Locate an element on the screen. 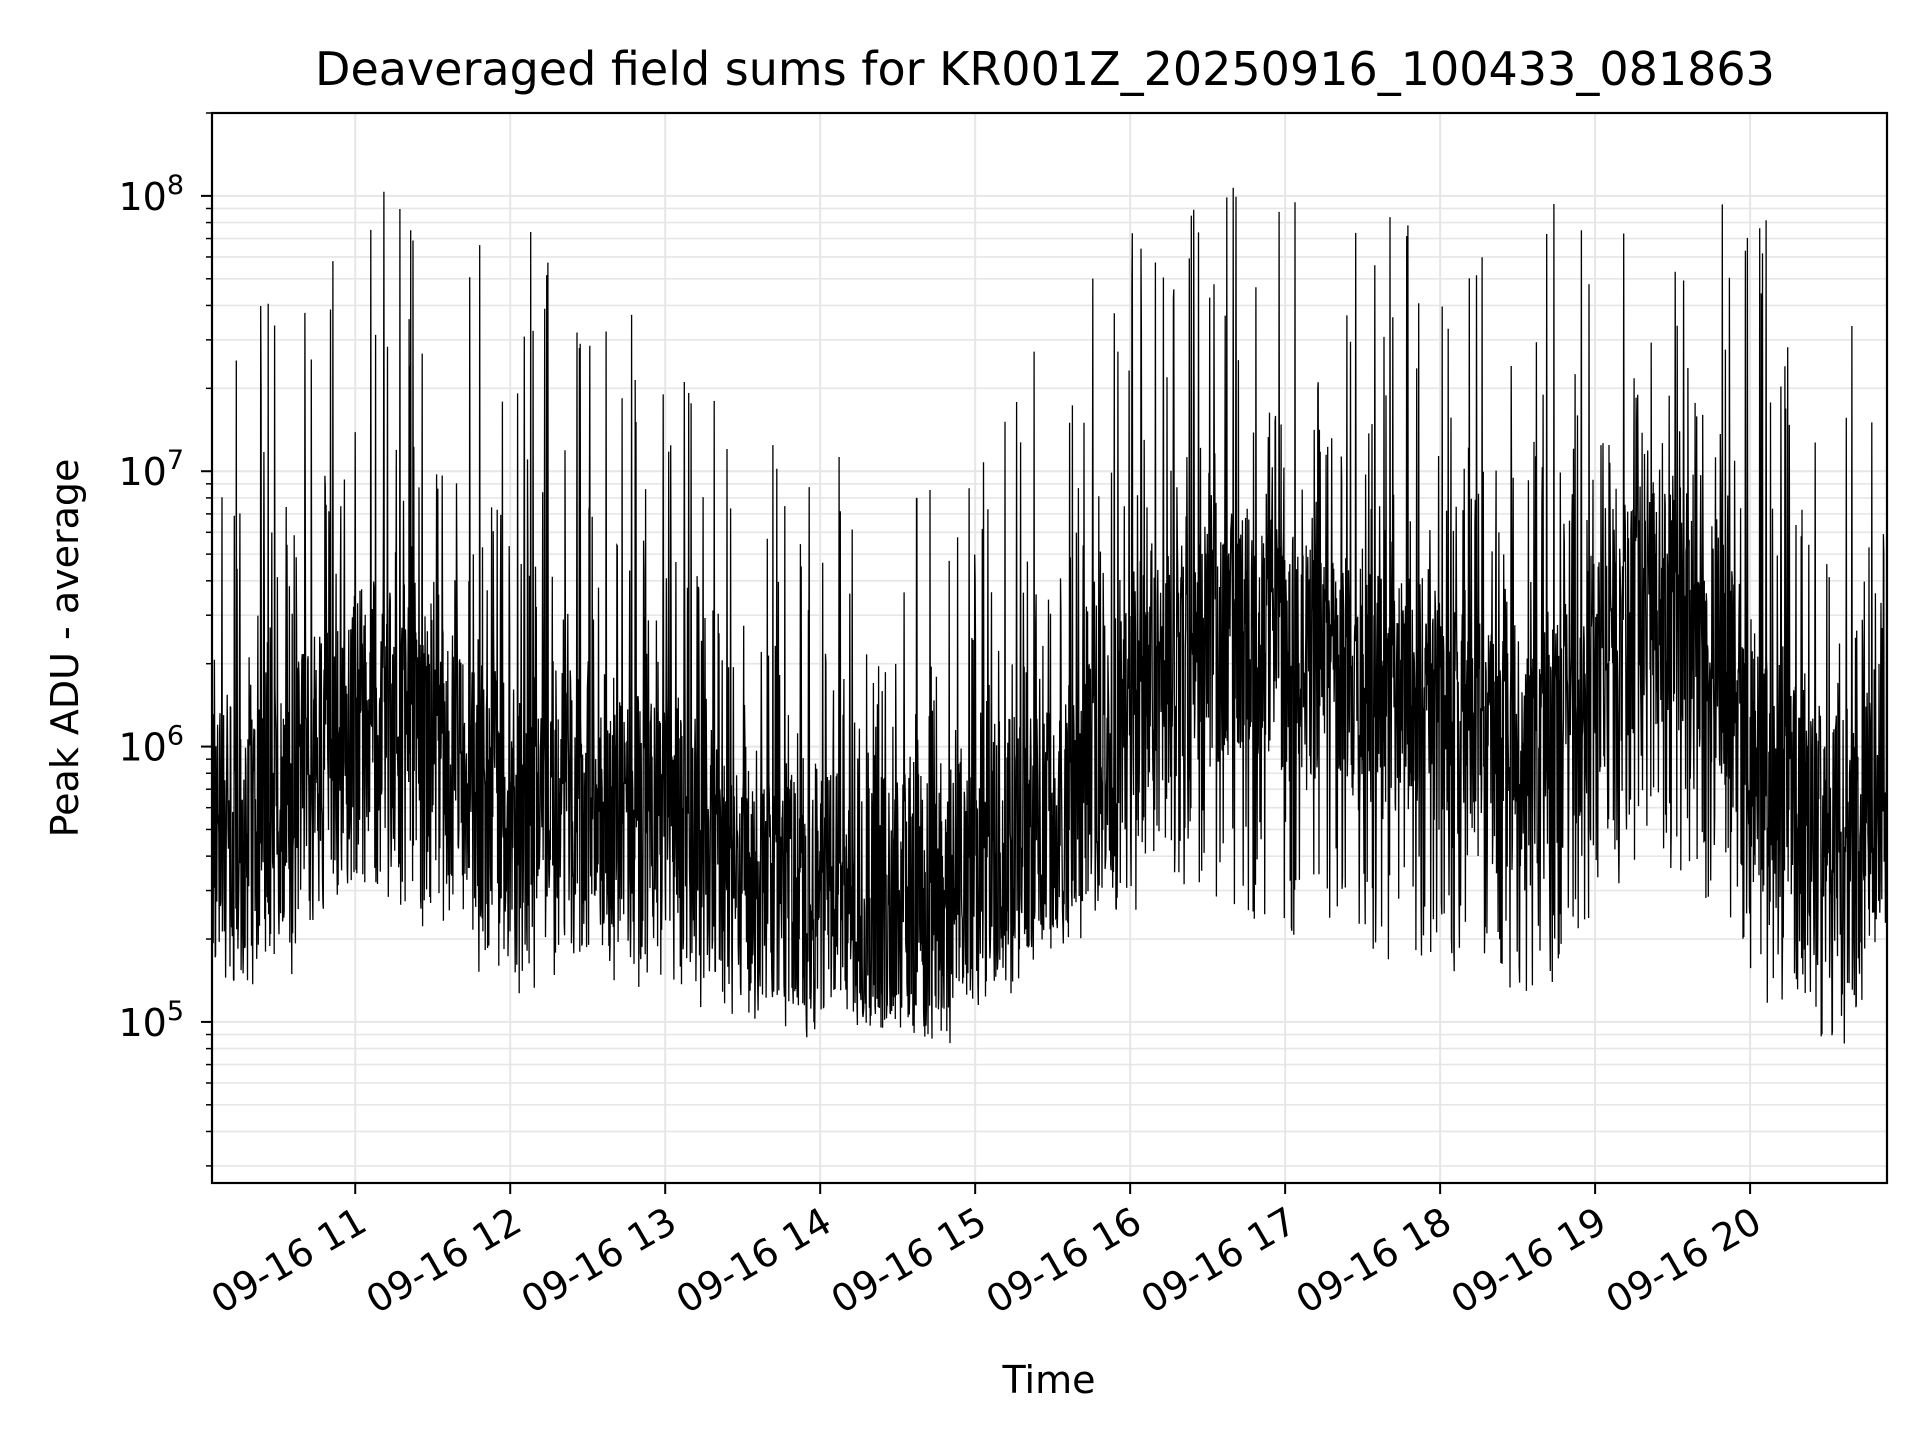 The image size is (1920, 1440). y-tick-label: 10⁸ is located at coordinates (151, 194).